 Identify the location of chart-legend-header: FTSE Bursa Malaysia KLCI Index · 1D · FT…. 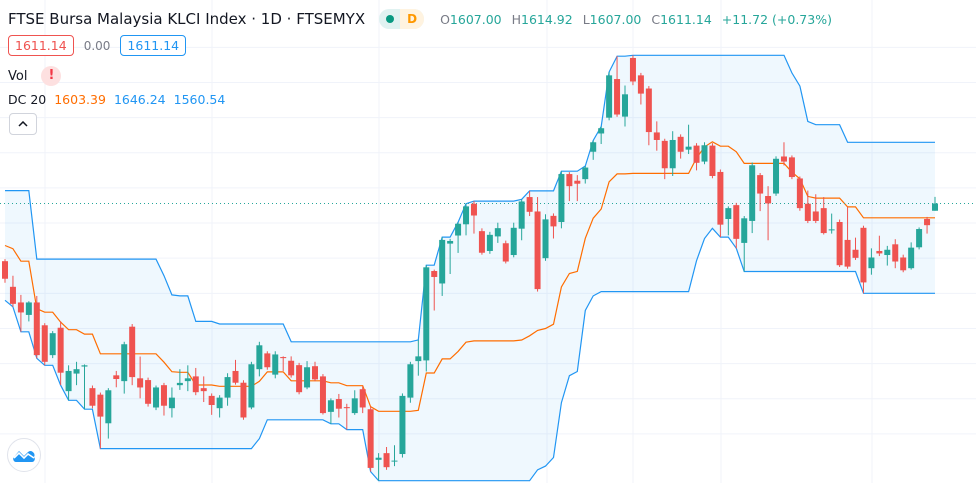
(423, 19).